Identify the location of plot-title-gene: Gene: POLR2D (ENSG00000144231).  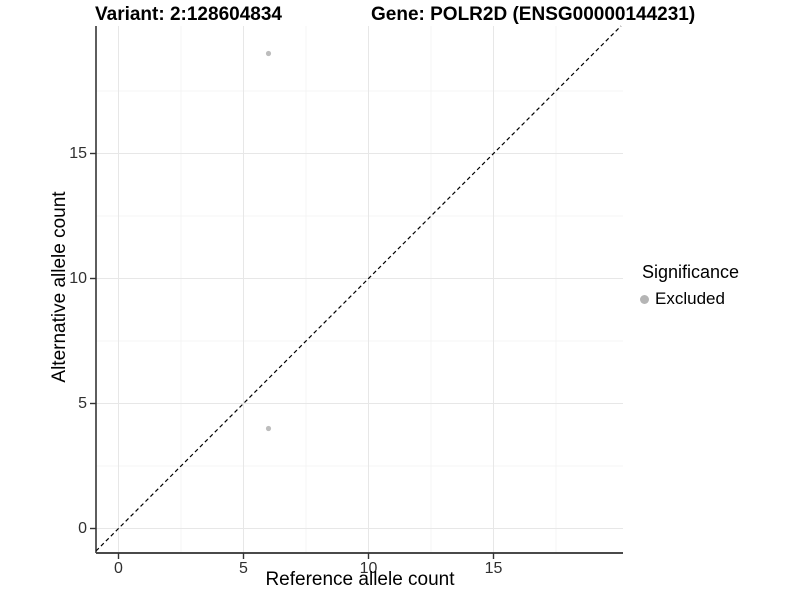
(533, 14).